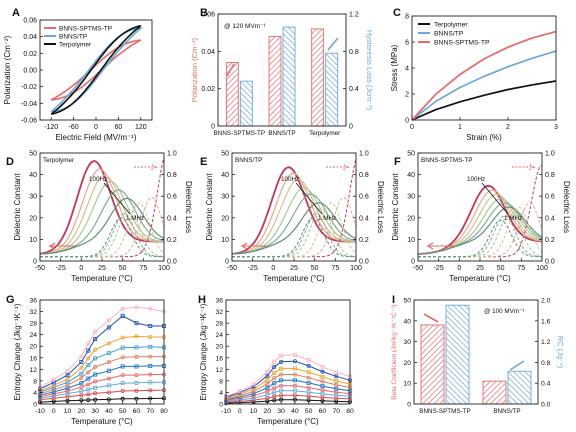 The width and height of the screenshot is (576, 432). What do you see at coordinates (546, 301) in the screenshot?
I see `y2-tick-label: 2.0` at bounding box center [546, 301].